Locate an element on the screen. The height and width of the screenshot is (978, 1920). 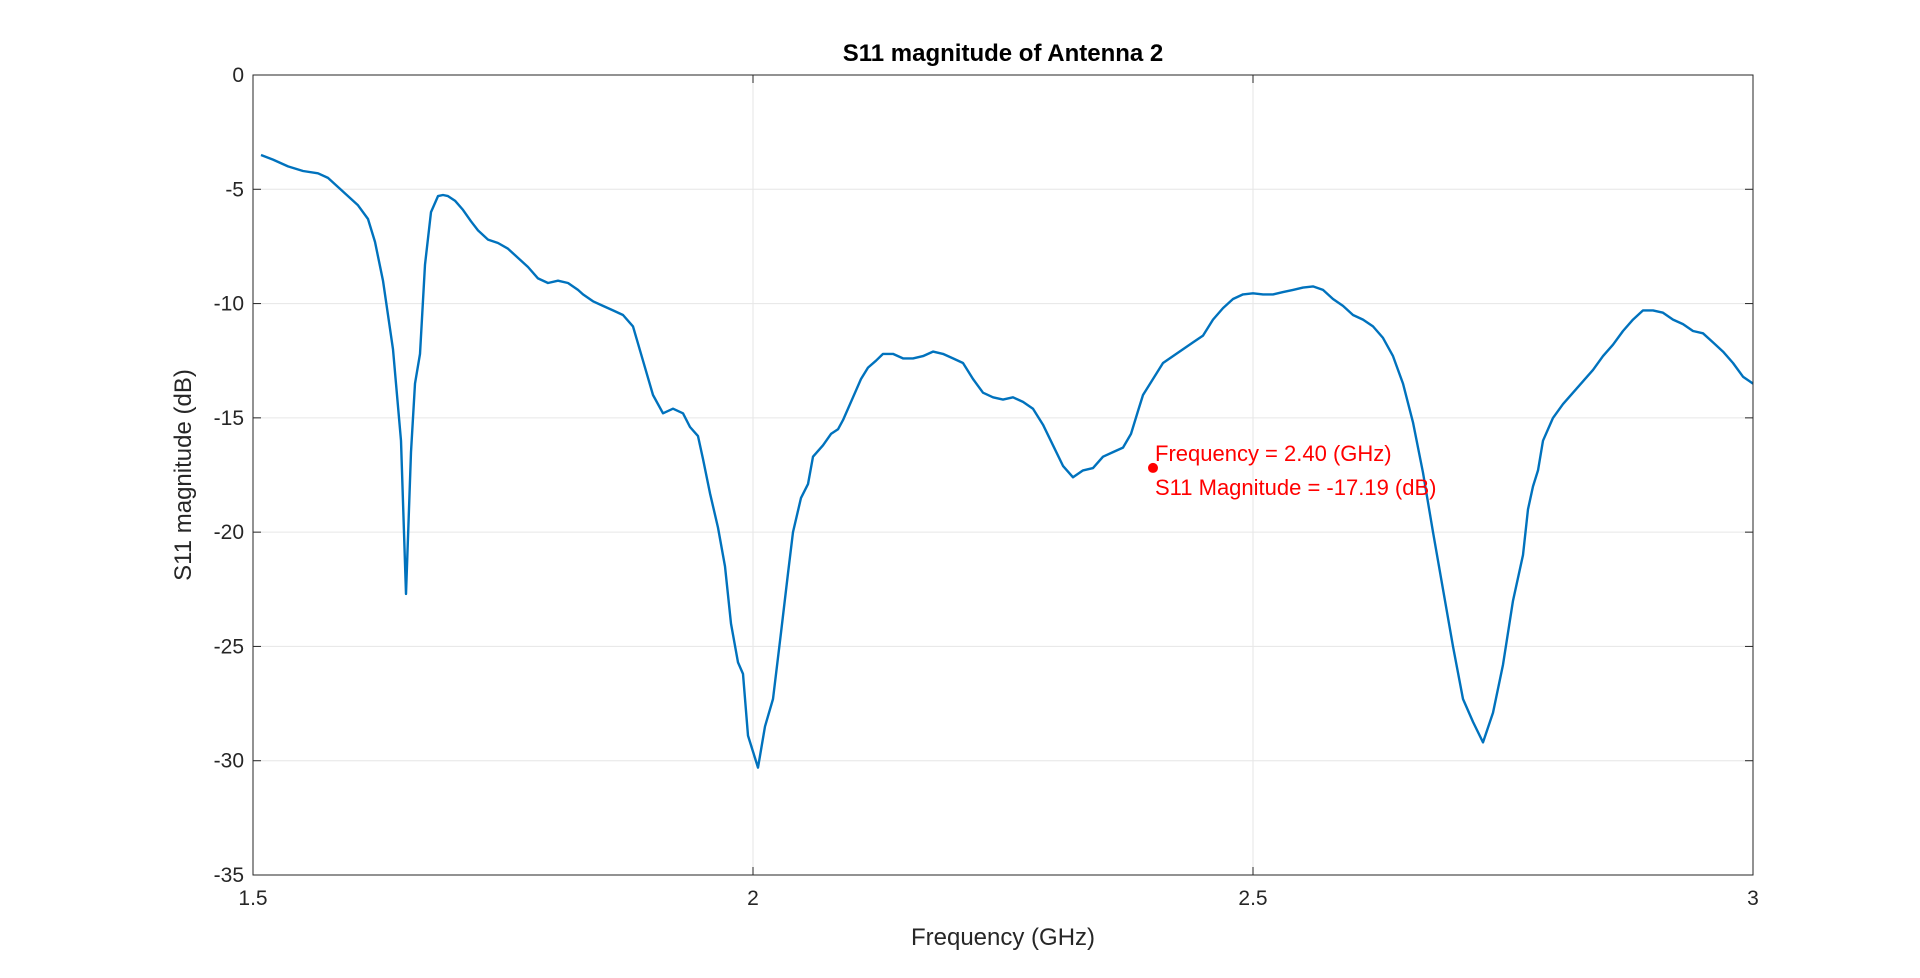
annotation-magnitude-text: S11 Magnitude = -17.19 (dB) is located at coordinates (1296, 487).